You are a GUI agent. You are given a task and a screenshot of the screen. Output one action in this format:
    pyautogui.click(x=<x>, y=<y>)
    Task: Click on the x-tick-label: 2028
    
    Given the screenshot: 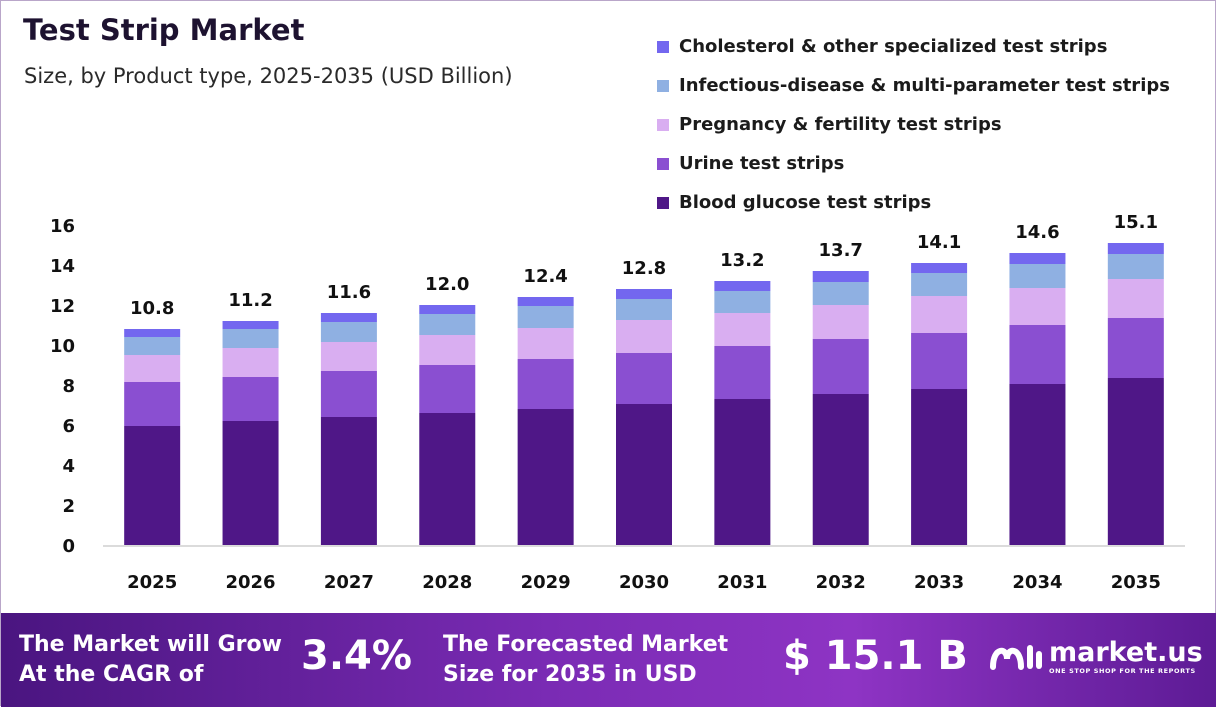 What is the action you would take?
    pyautogui.click(x=447, y=582)
    